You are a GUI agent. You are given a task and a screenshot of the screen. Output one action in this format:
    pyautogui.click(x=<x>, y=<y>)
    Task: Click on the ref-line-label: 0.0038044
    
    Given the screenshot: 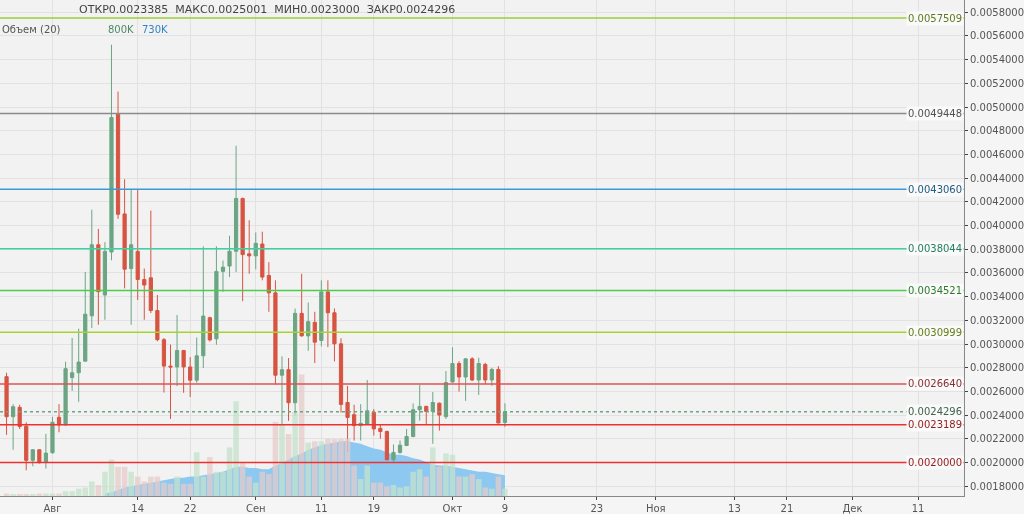 What is the action you would take?
    pyautogui.click(x=935, y=248)
    